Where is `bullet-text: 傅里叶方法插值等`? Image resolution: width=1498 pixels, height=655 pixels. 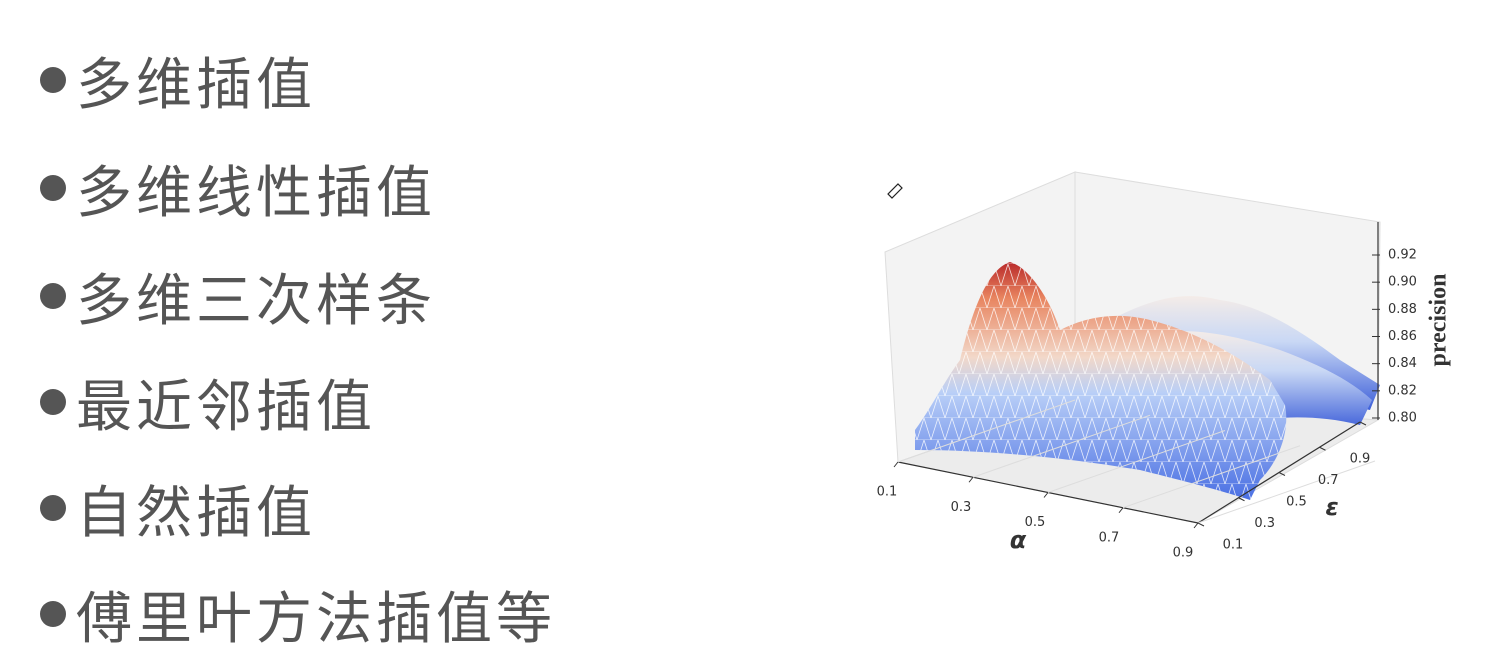
bullet-text: 傅里叶方法插值等 is located at coordinates (316, 619).